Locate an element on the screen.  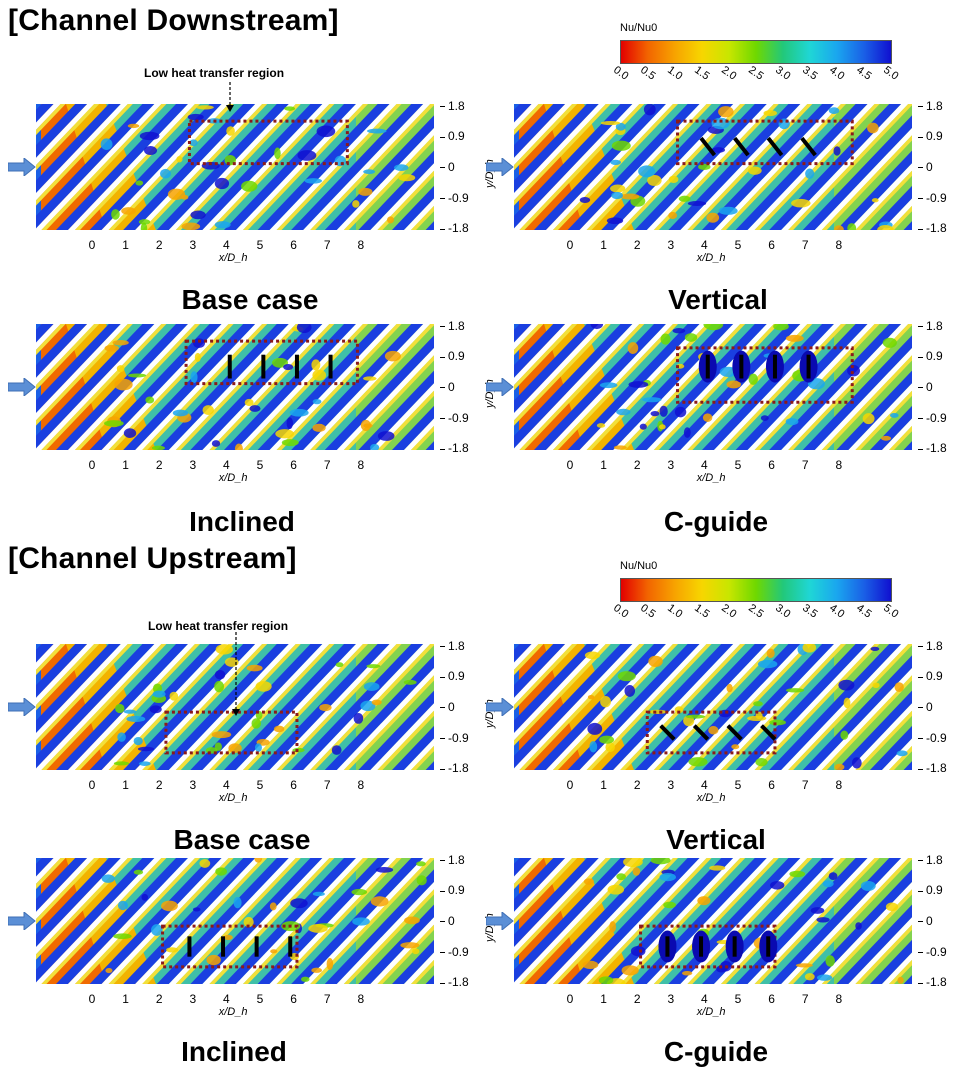
x-tick-label: 2 is located at coordinates (159, 245).